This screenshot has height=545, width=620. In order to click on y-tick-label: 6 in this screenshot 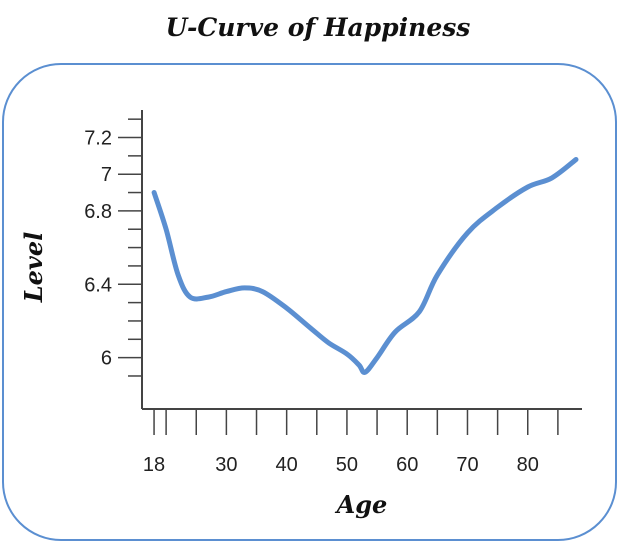, I will do `click(106, 359)`.